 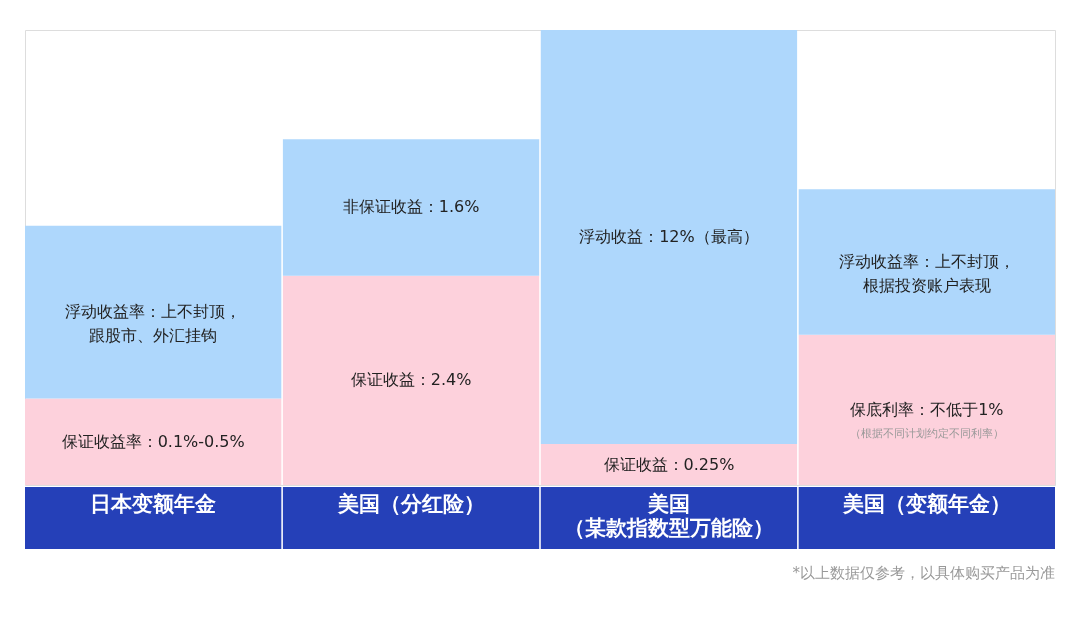 What do you see at coordinates (668, 515) in the screenshot?
I see `x-tick-label: 美国（某款指数型万能险）` at bounding box center [668, 515].